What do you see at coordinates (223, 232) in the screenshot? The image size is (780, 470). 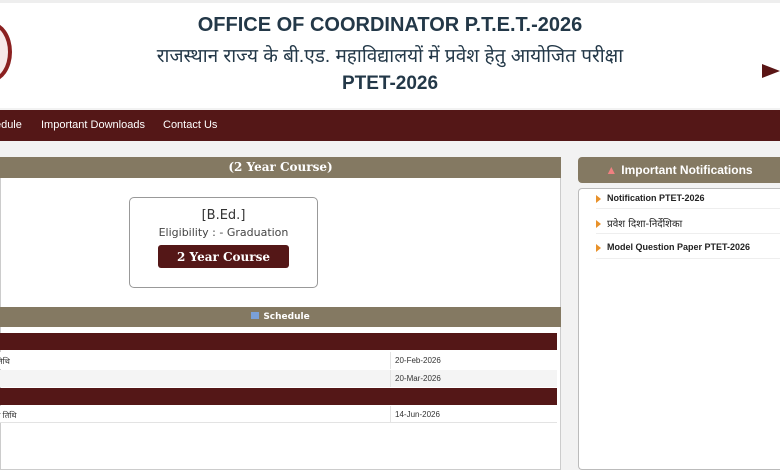 I see `eligibility-text: Eligibility : - Graduation` at bounding box center [223, 232].